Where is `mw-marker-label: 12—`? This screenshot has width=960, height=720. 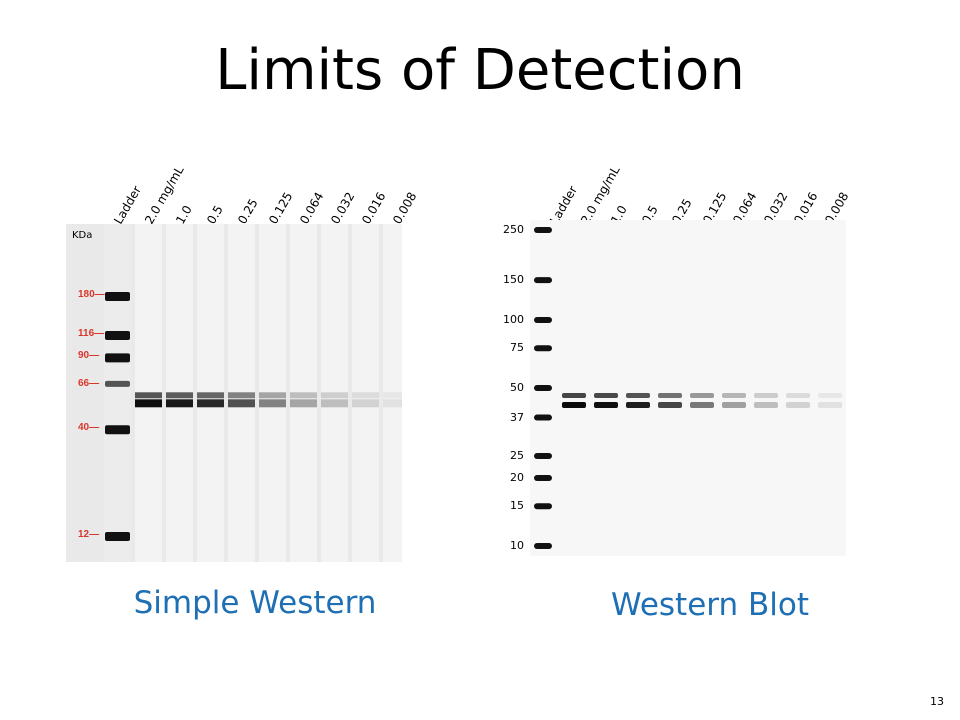 mw-marker-label: 12— is located at coordinates (89, 534).